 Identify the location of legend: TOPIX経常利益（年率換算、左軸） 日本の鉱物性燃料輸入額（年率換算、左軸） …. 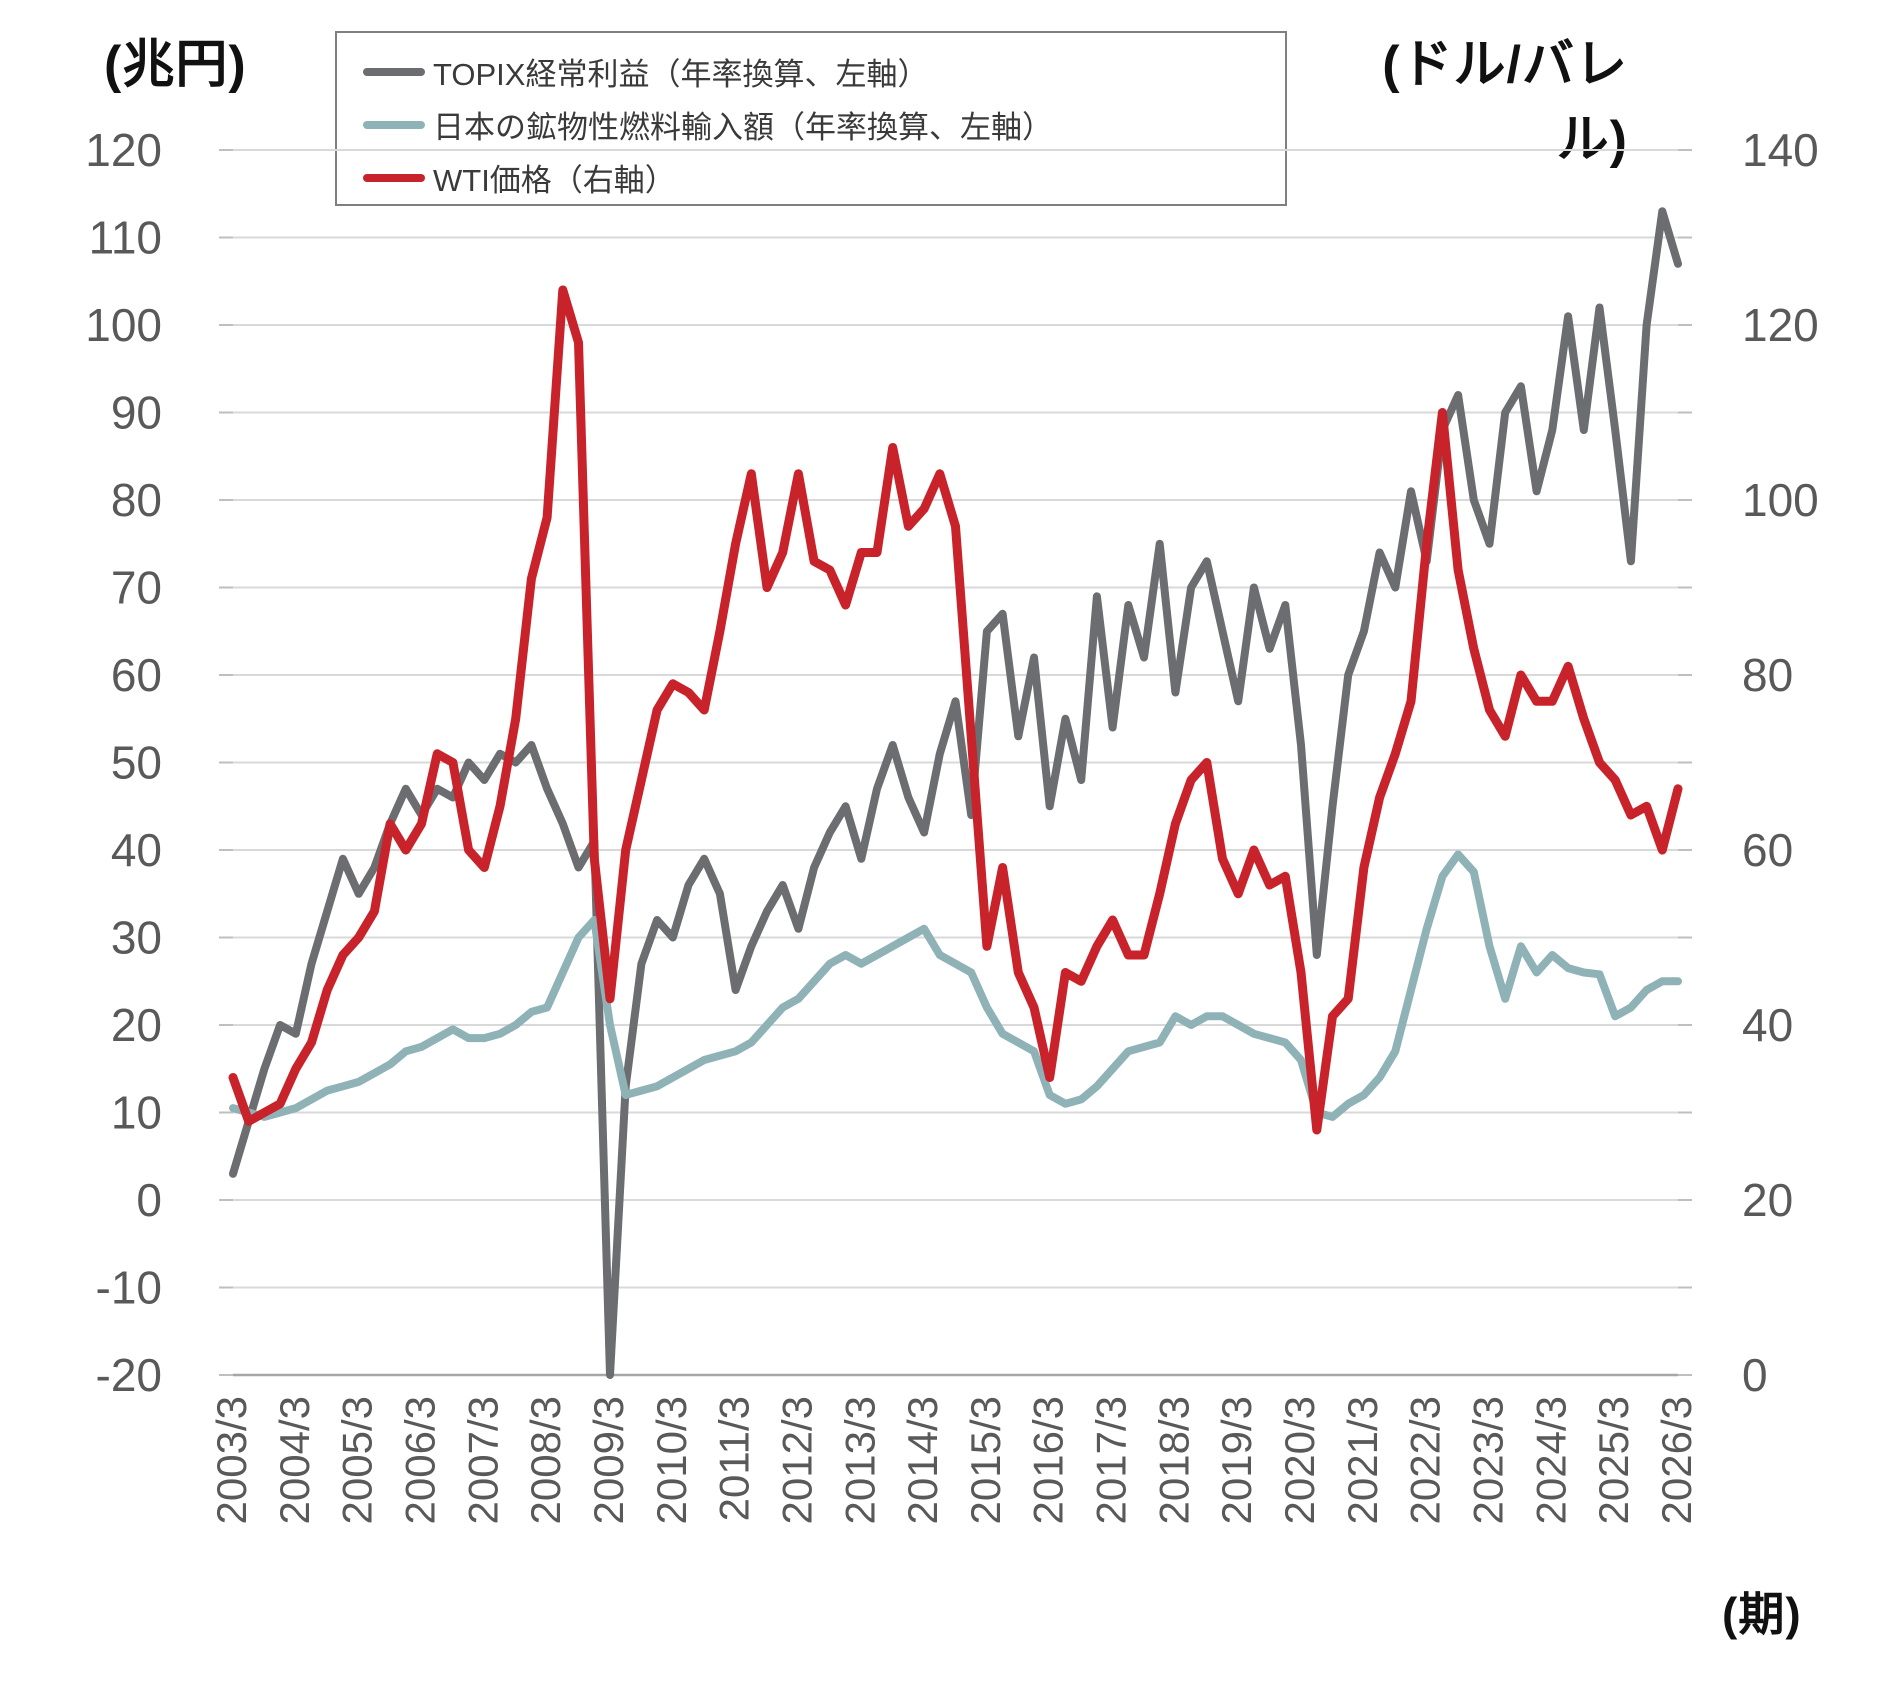
(811, 118).